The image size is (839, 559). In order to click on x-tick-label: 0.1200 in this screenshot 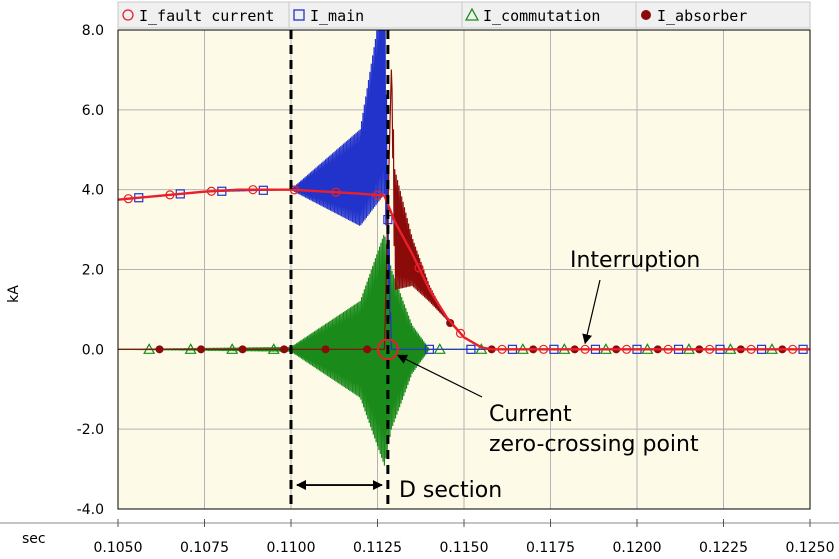, I will do `click(637, 548)`.